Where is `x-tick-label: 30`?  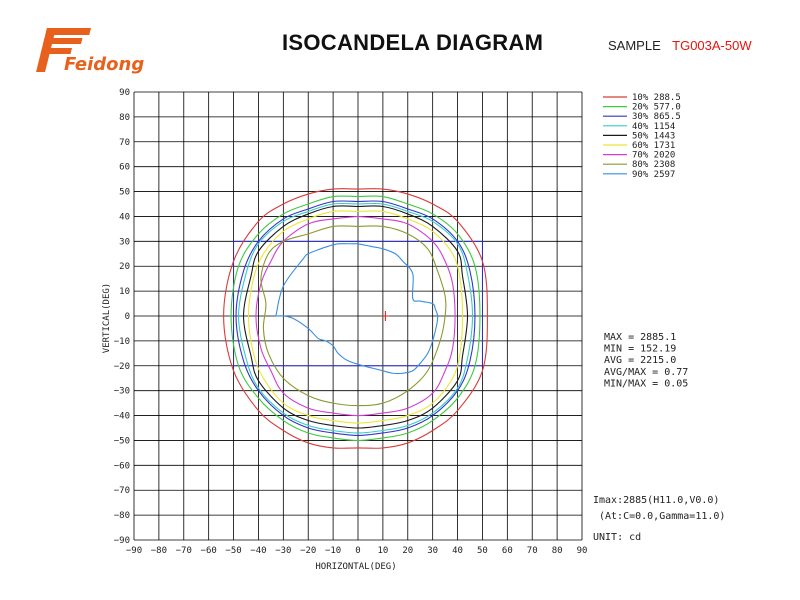
x-tick-label: 30 is located at coordinates (432, 551).